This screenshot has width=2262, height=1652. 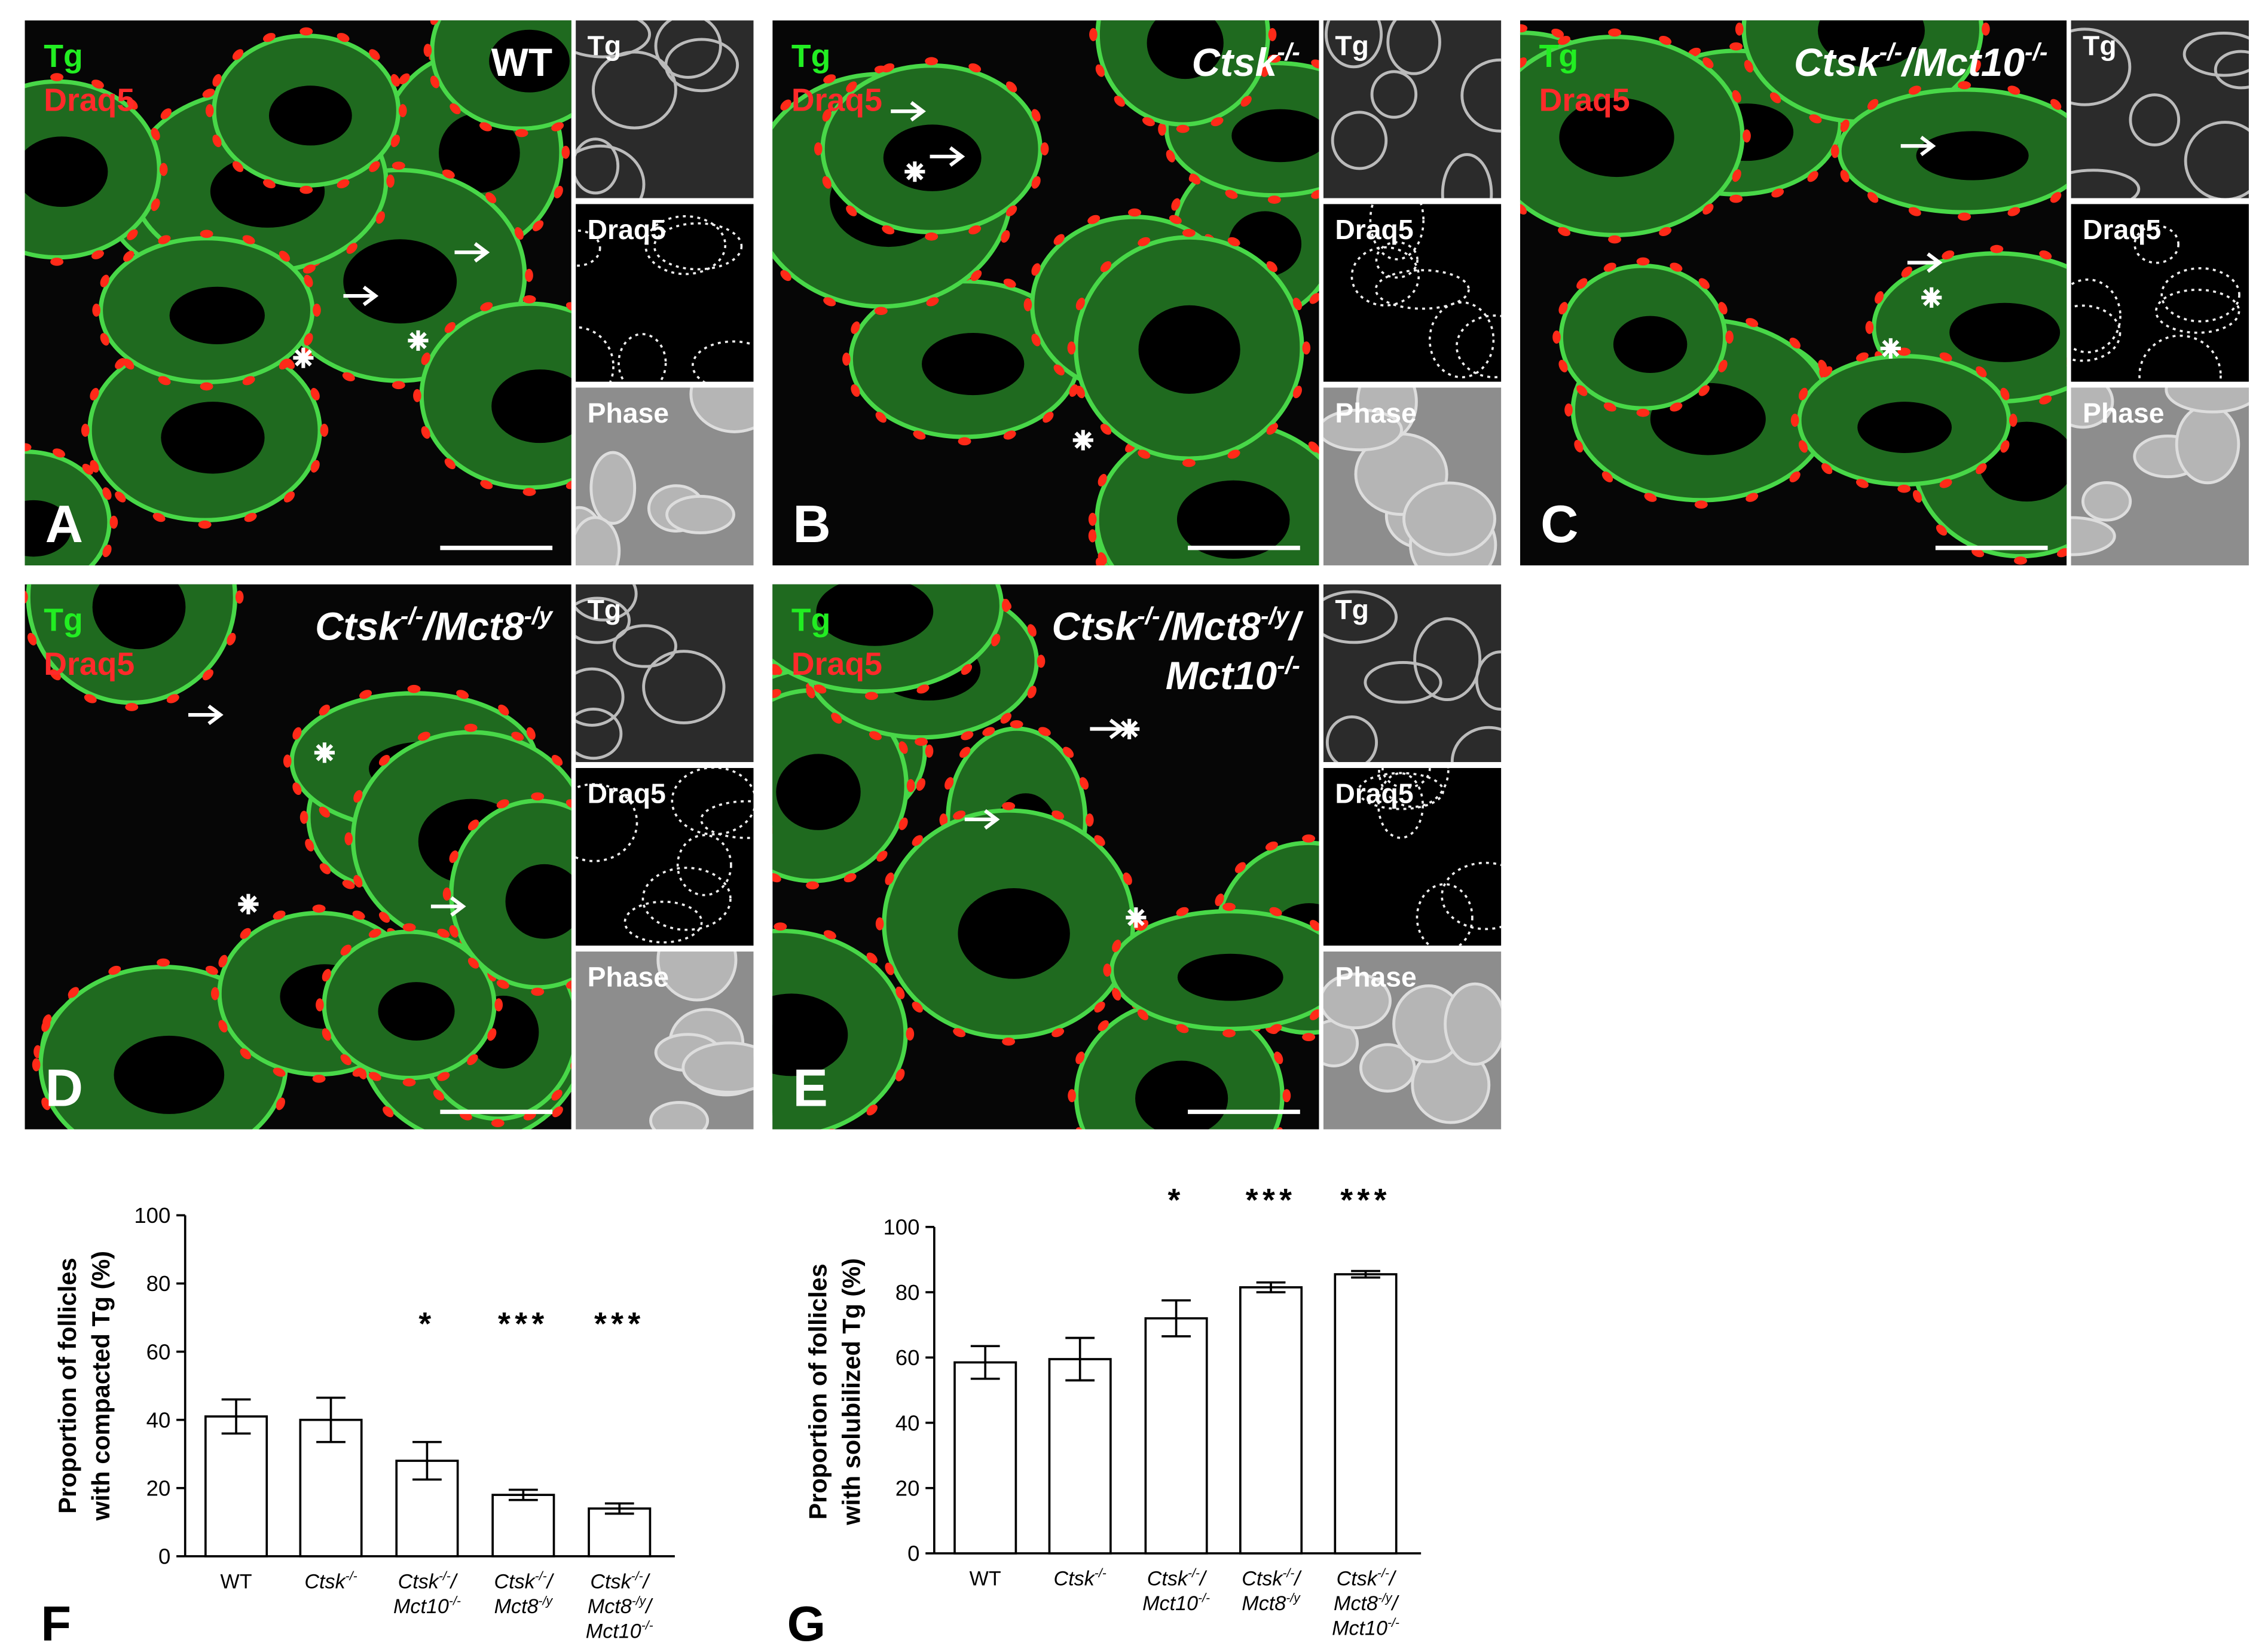 I want to click on y-tick-label: 0, so click(x=164, y=1556).